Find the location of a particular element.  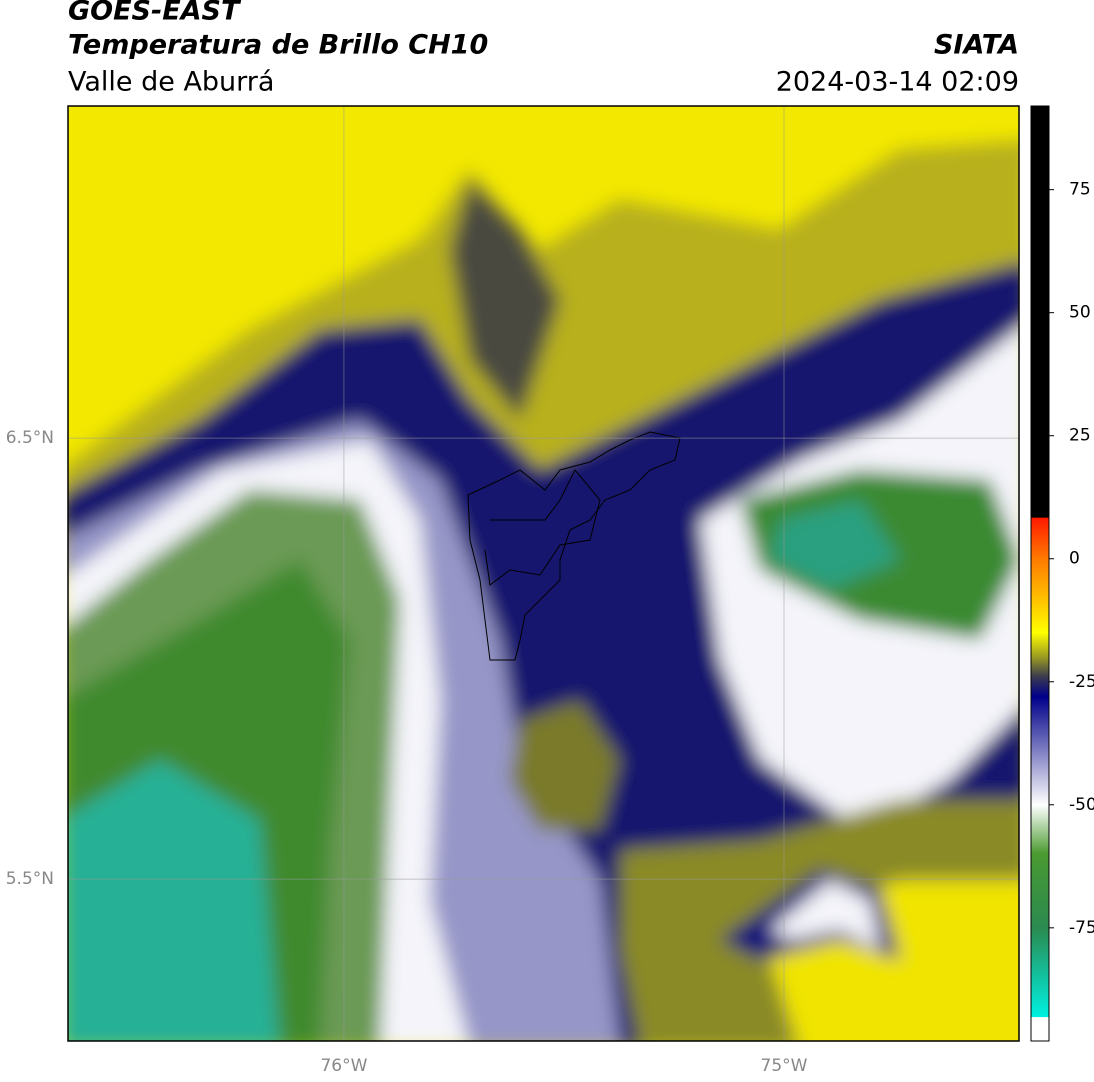

lon-label: 76°W is located at coordinates (343, 1066).